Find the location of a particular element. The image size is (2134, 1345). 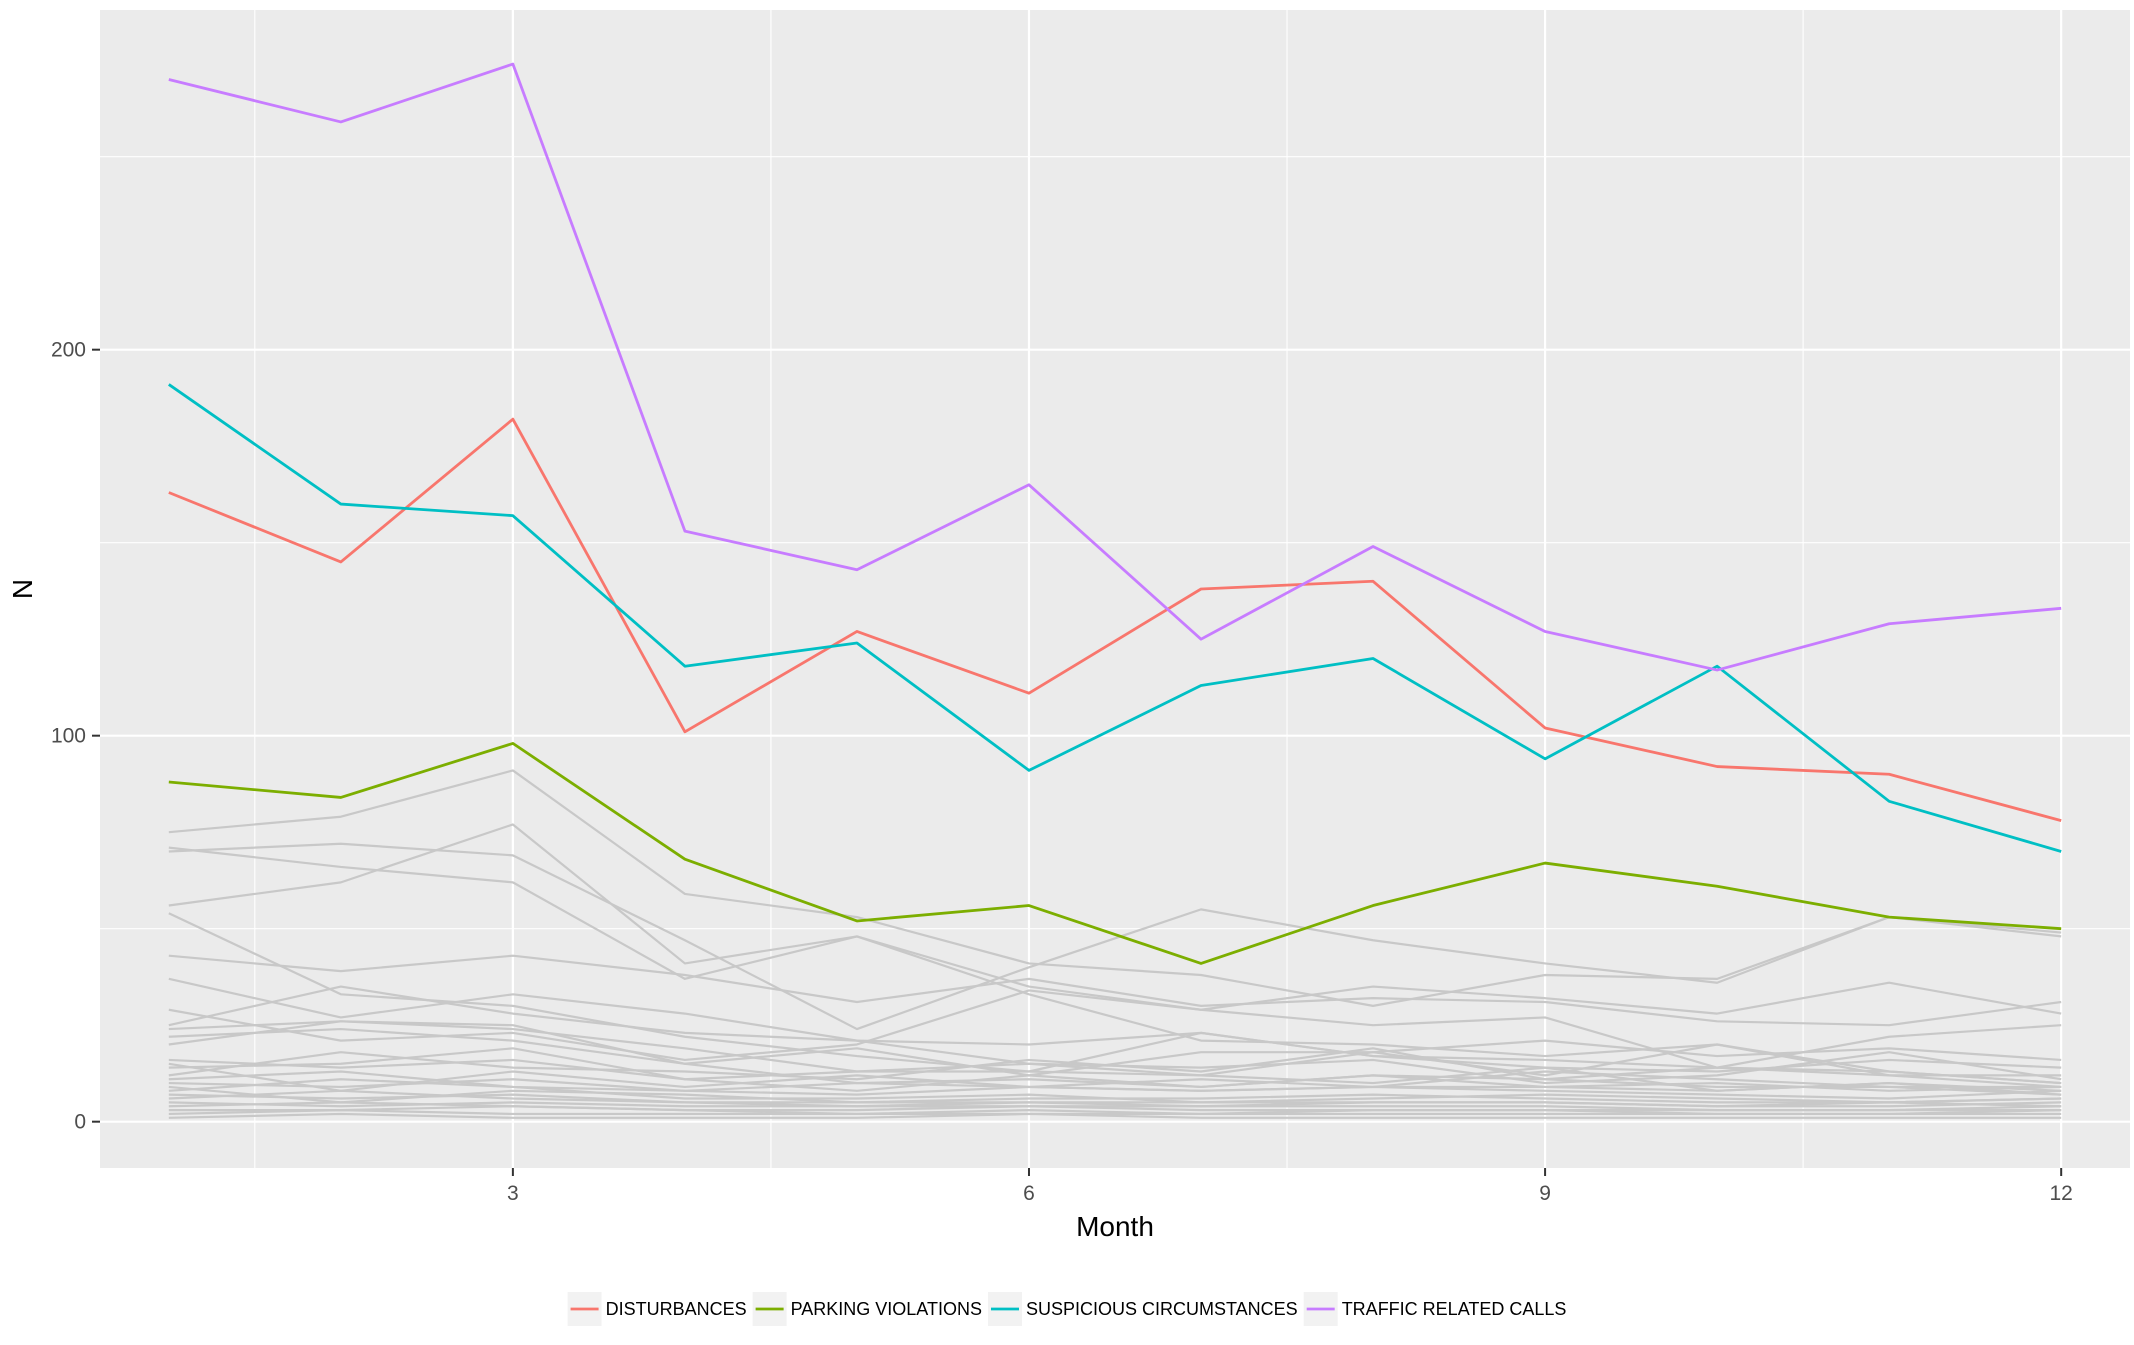

x-tick-label: 9 is located at coordinates (1545, 1193).